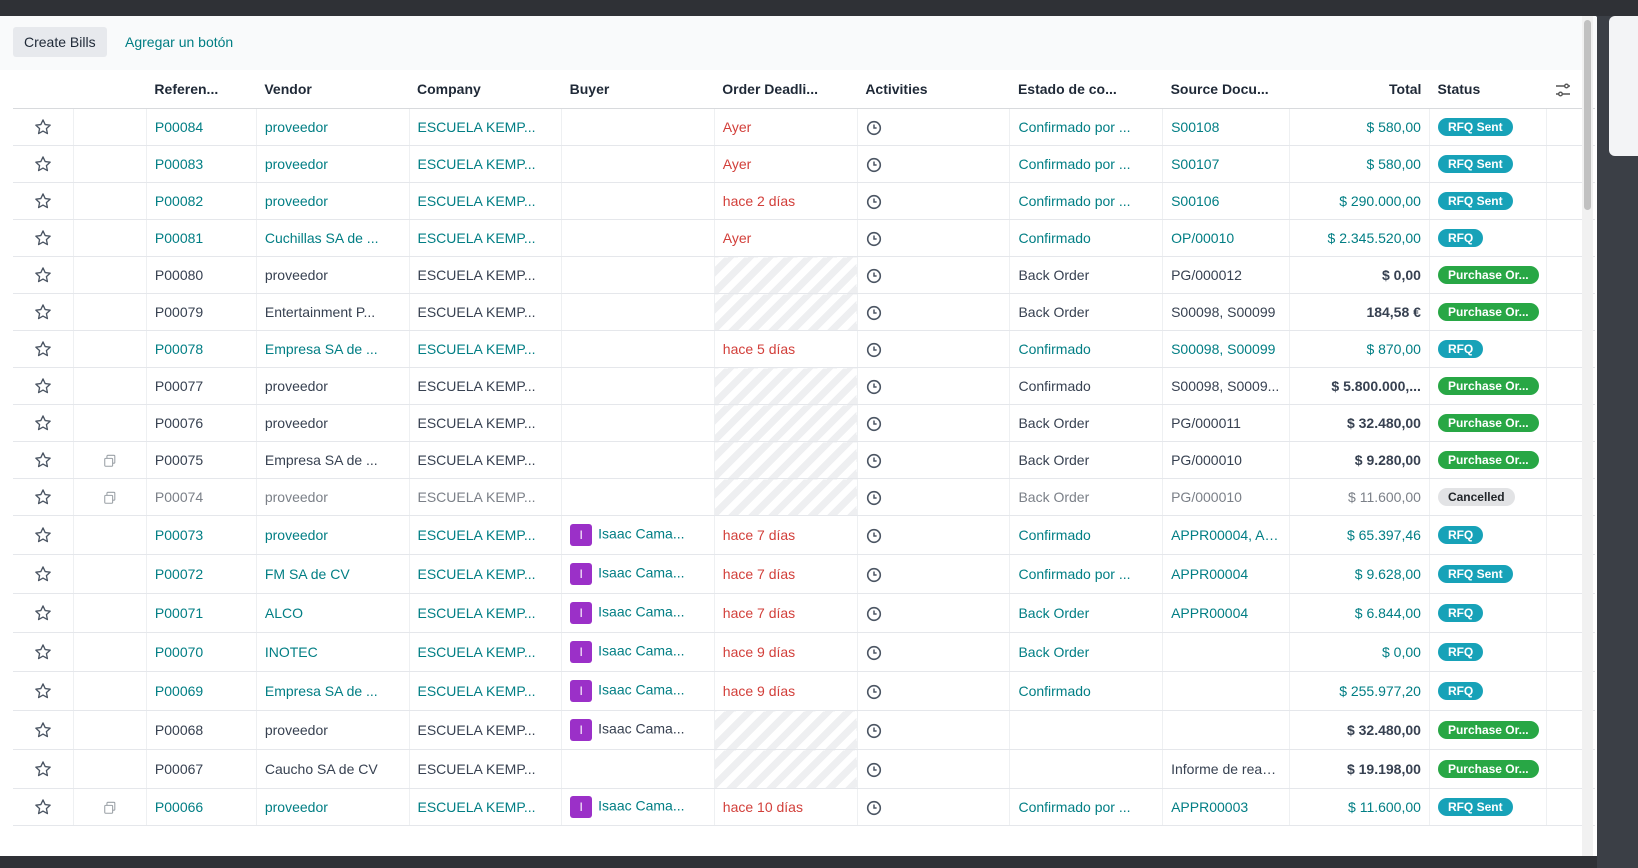 The height and width of the screenshot is (868, 1638). I want to click on deadline-cell: hace 9 días, so click(785, 652).